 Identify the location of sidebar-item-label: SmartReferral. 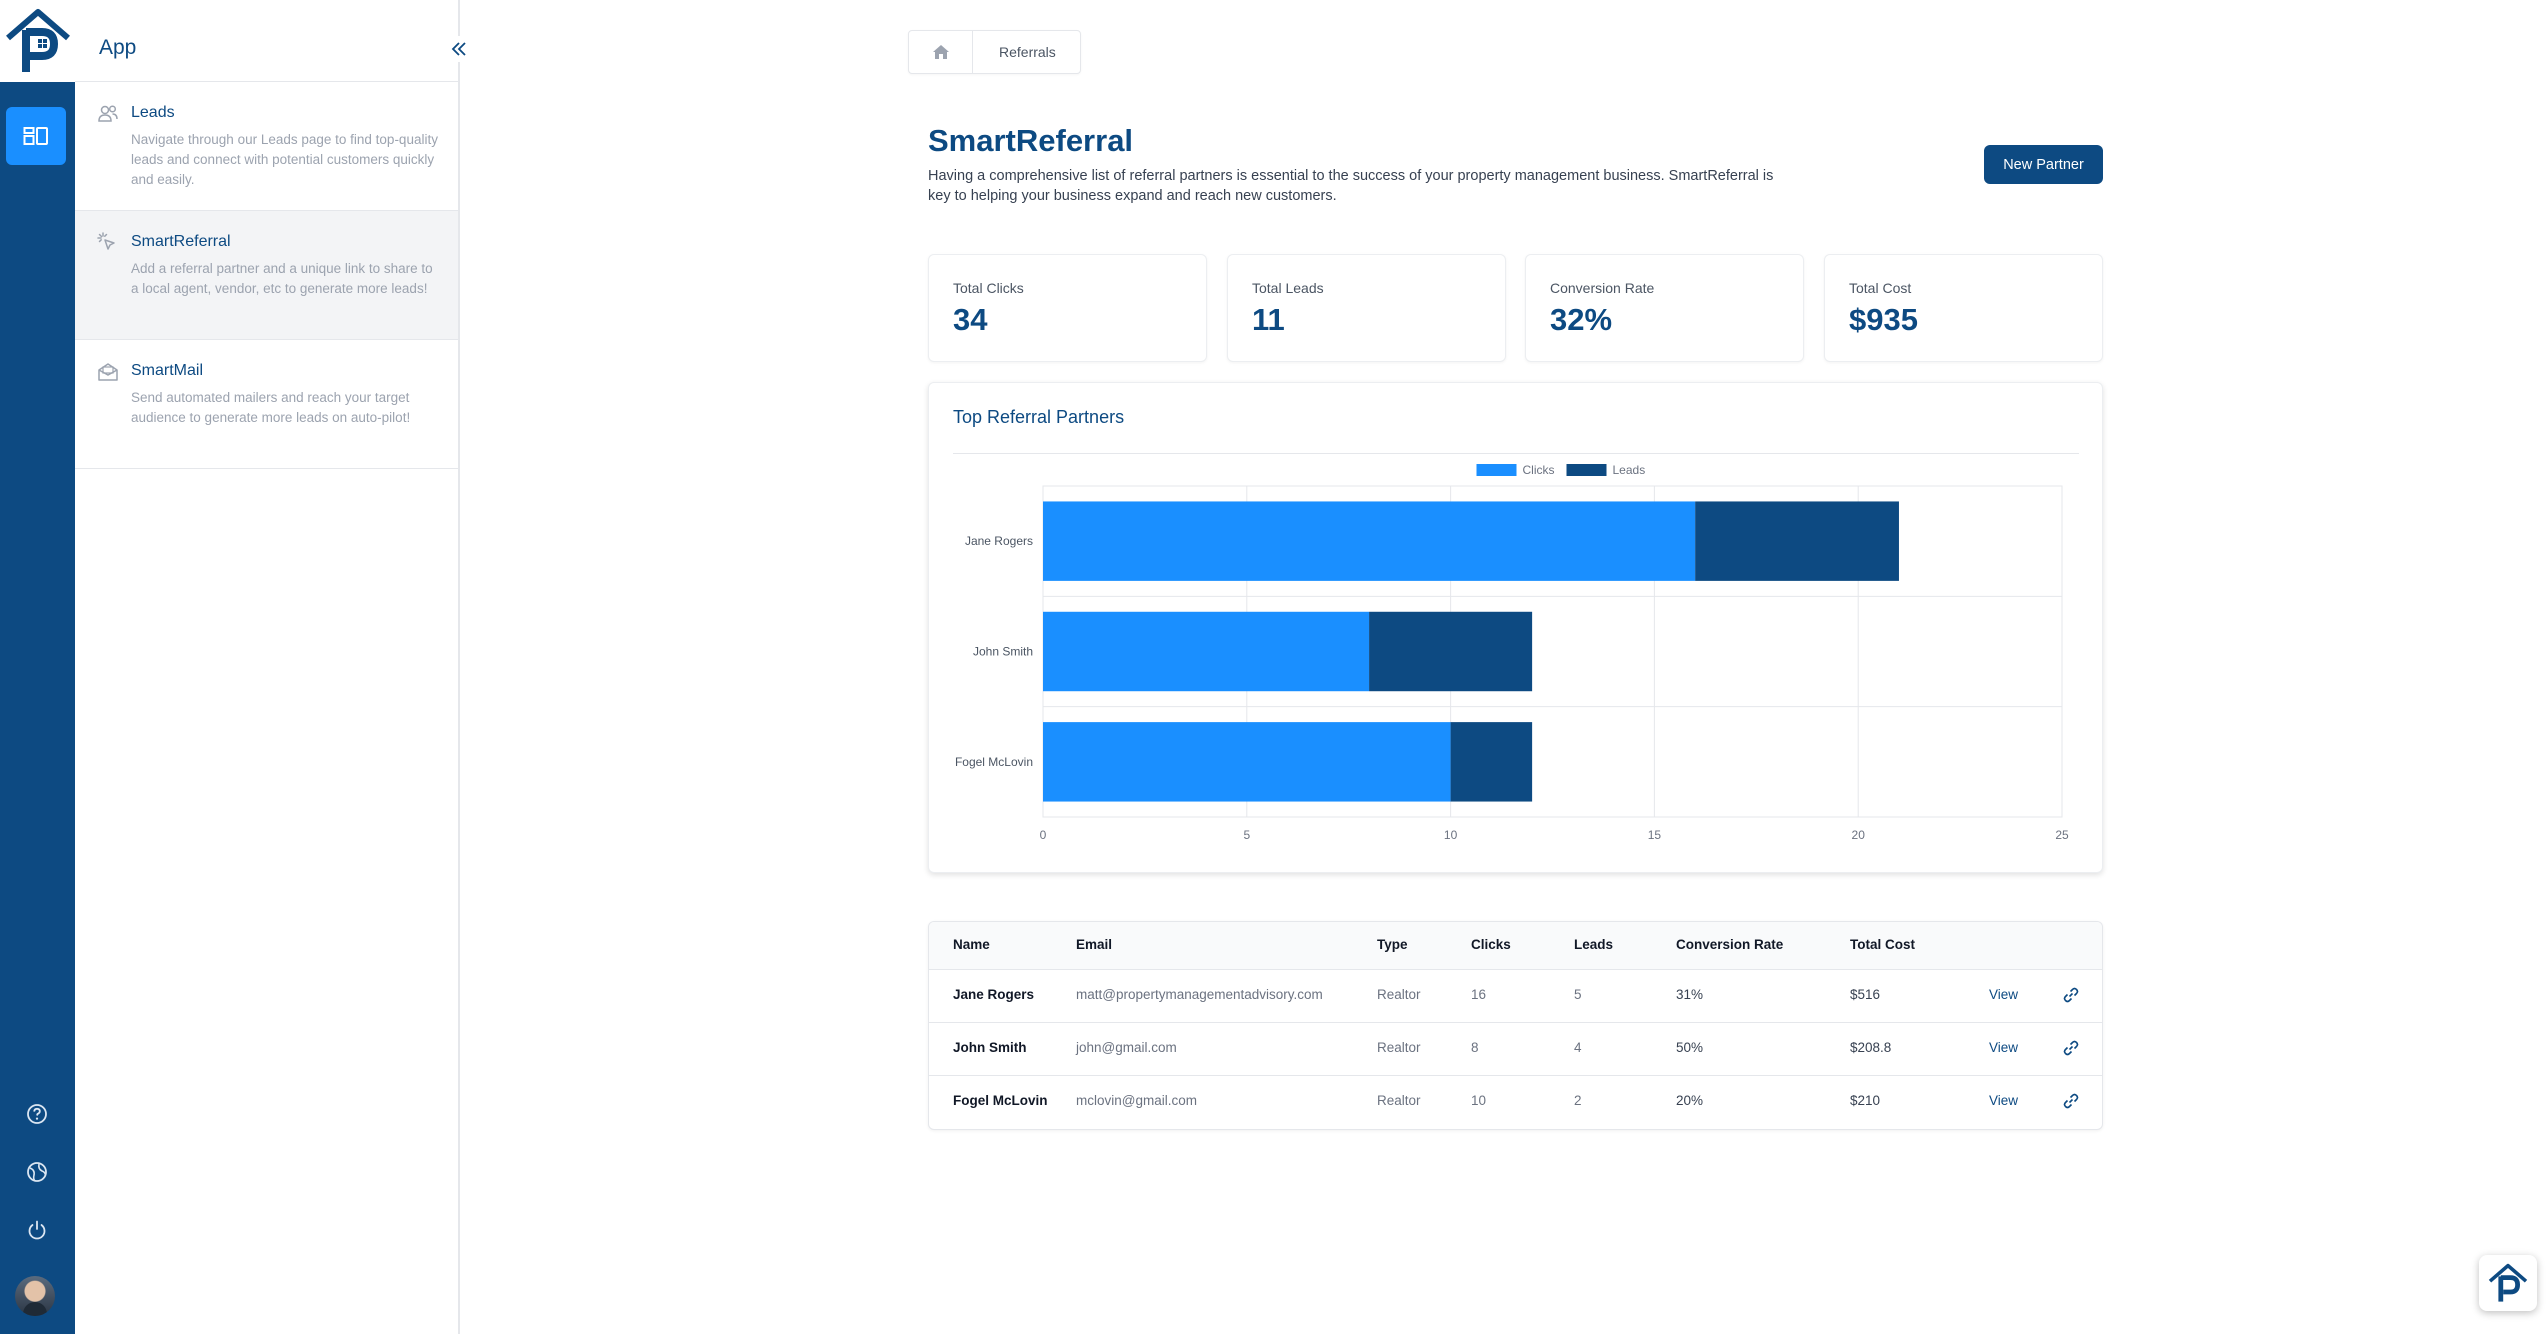
(181, 241).